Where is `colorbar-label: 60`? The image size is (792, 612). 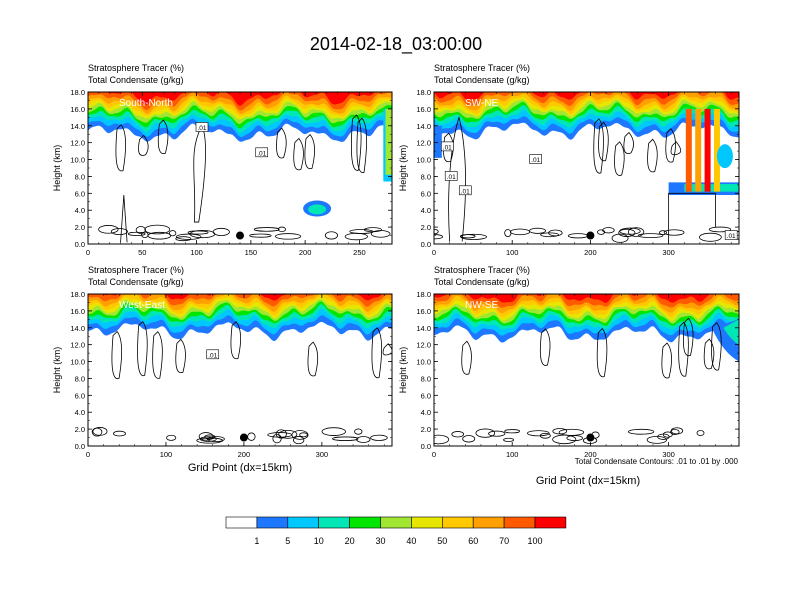
colorbar-label: 60 is located at coordinates (473, 541).